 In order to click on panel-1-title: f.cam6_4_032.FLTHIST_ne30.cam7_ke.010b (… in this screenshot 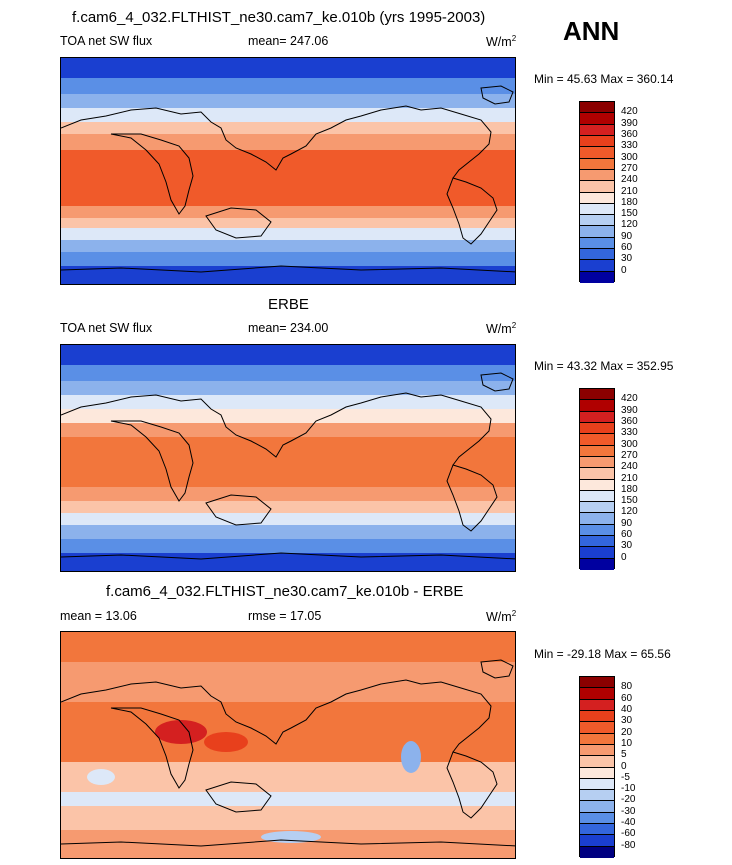, I will do `click(279, 17)`.